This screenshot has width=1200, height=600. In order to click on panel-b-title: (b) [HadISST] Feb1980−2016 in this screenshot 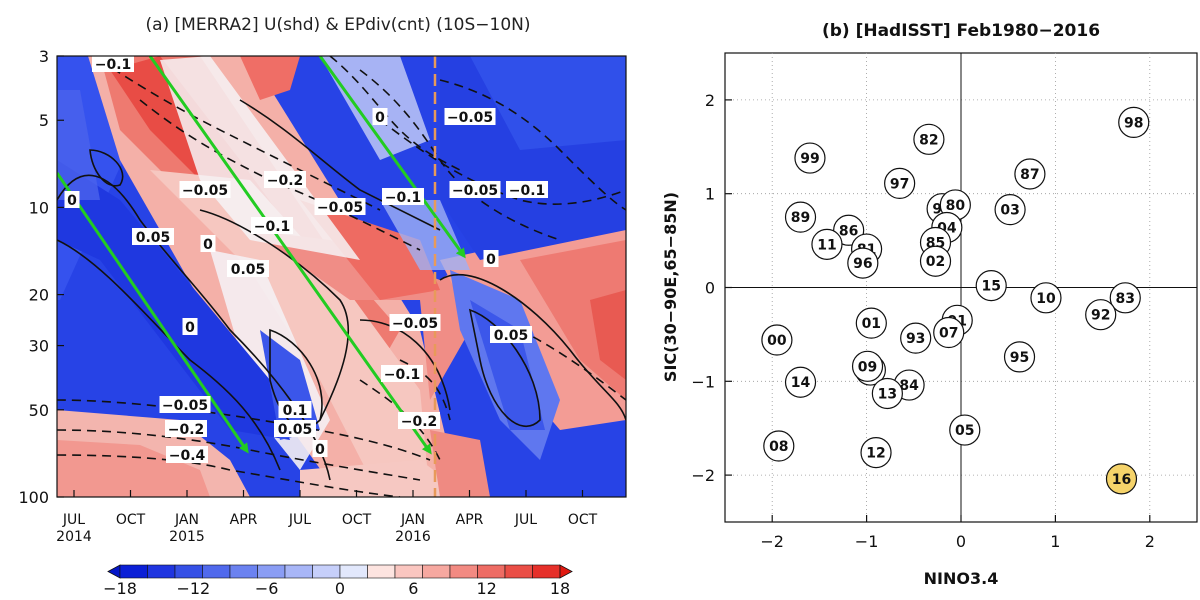, I will do `click(961, 31)`.